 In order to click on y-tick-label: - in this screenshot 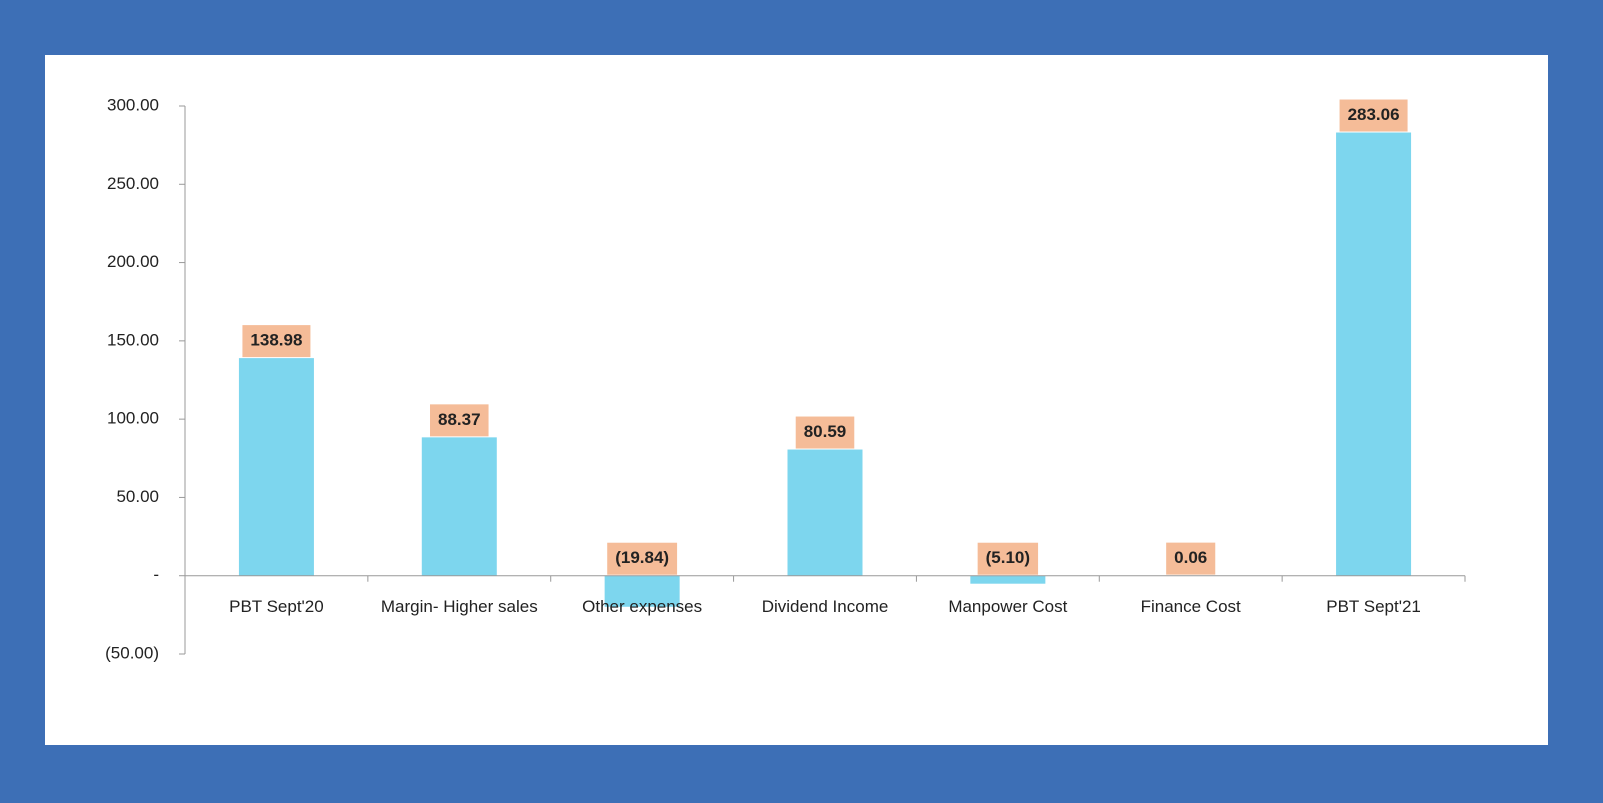, I will do `click(156, 574)`.